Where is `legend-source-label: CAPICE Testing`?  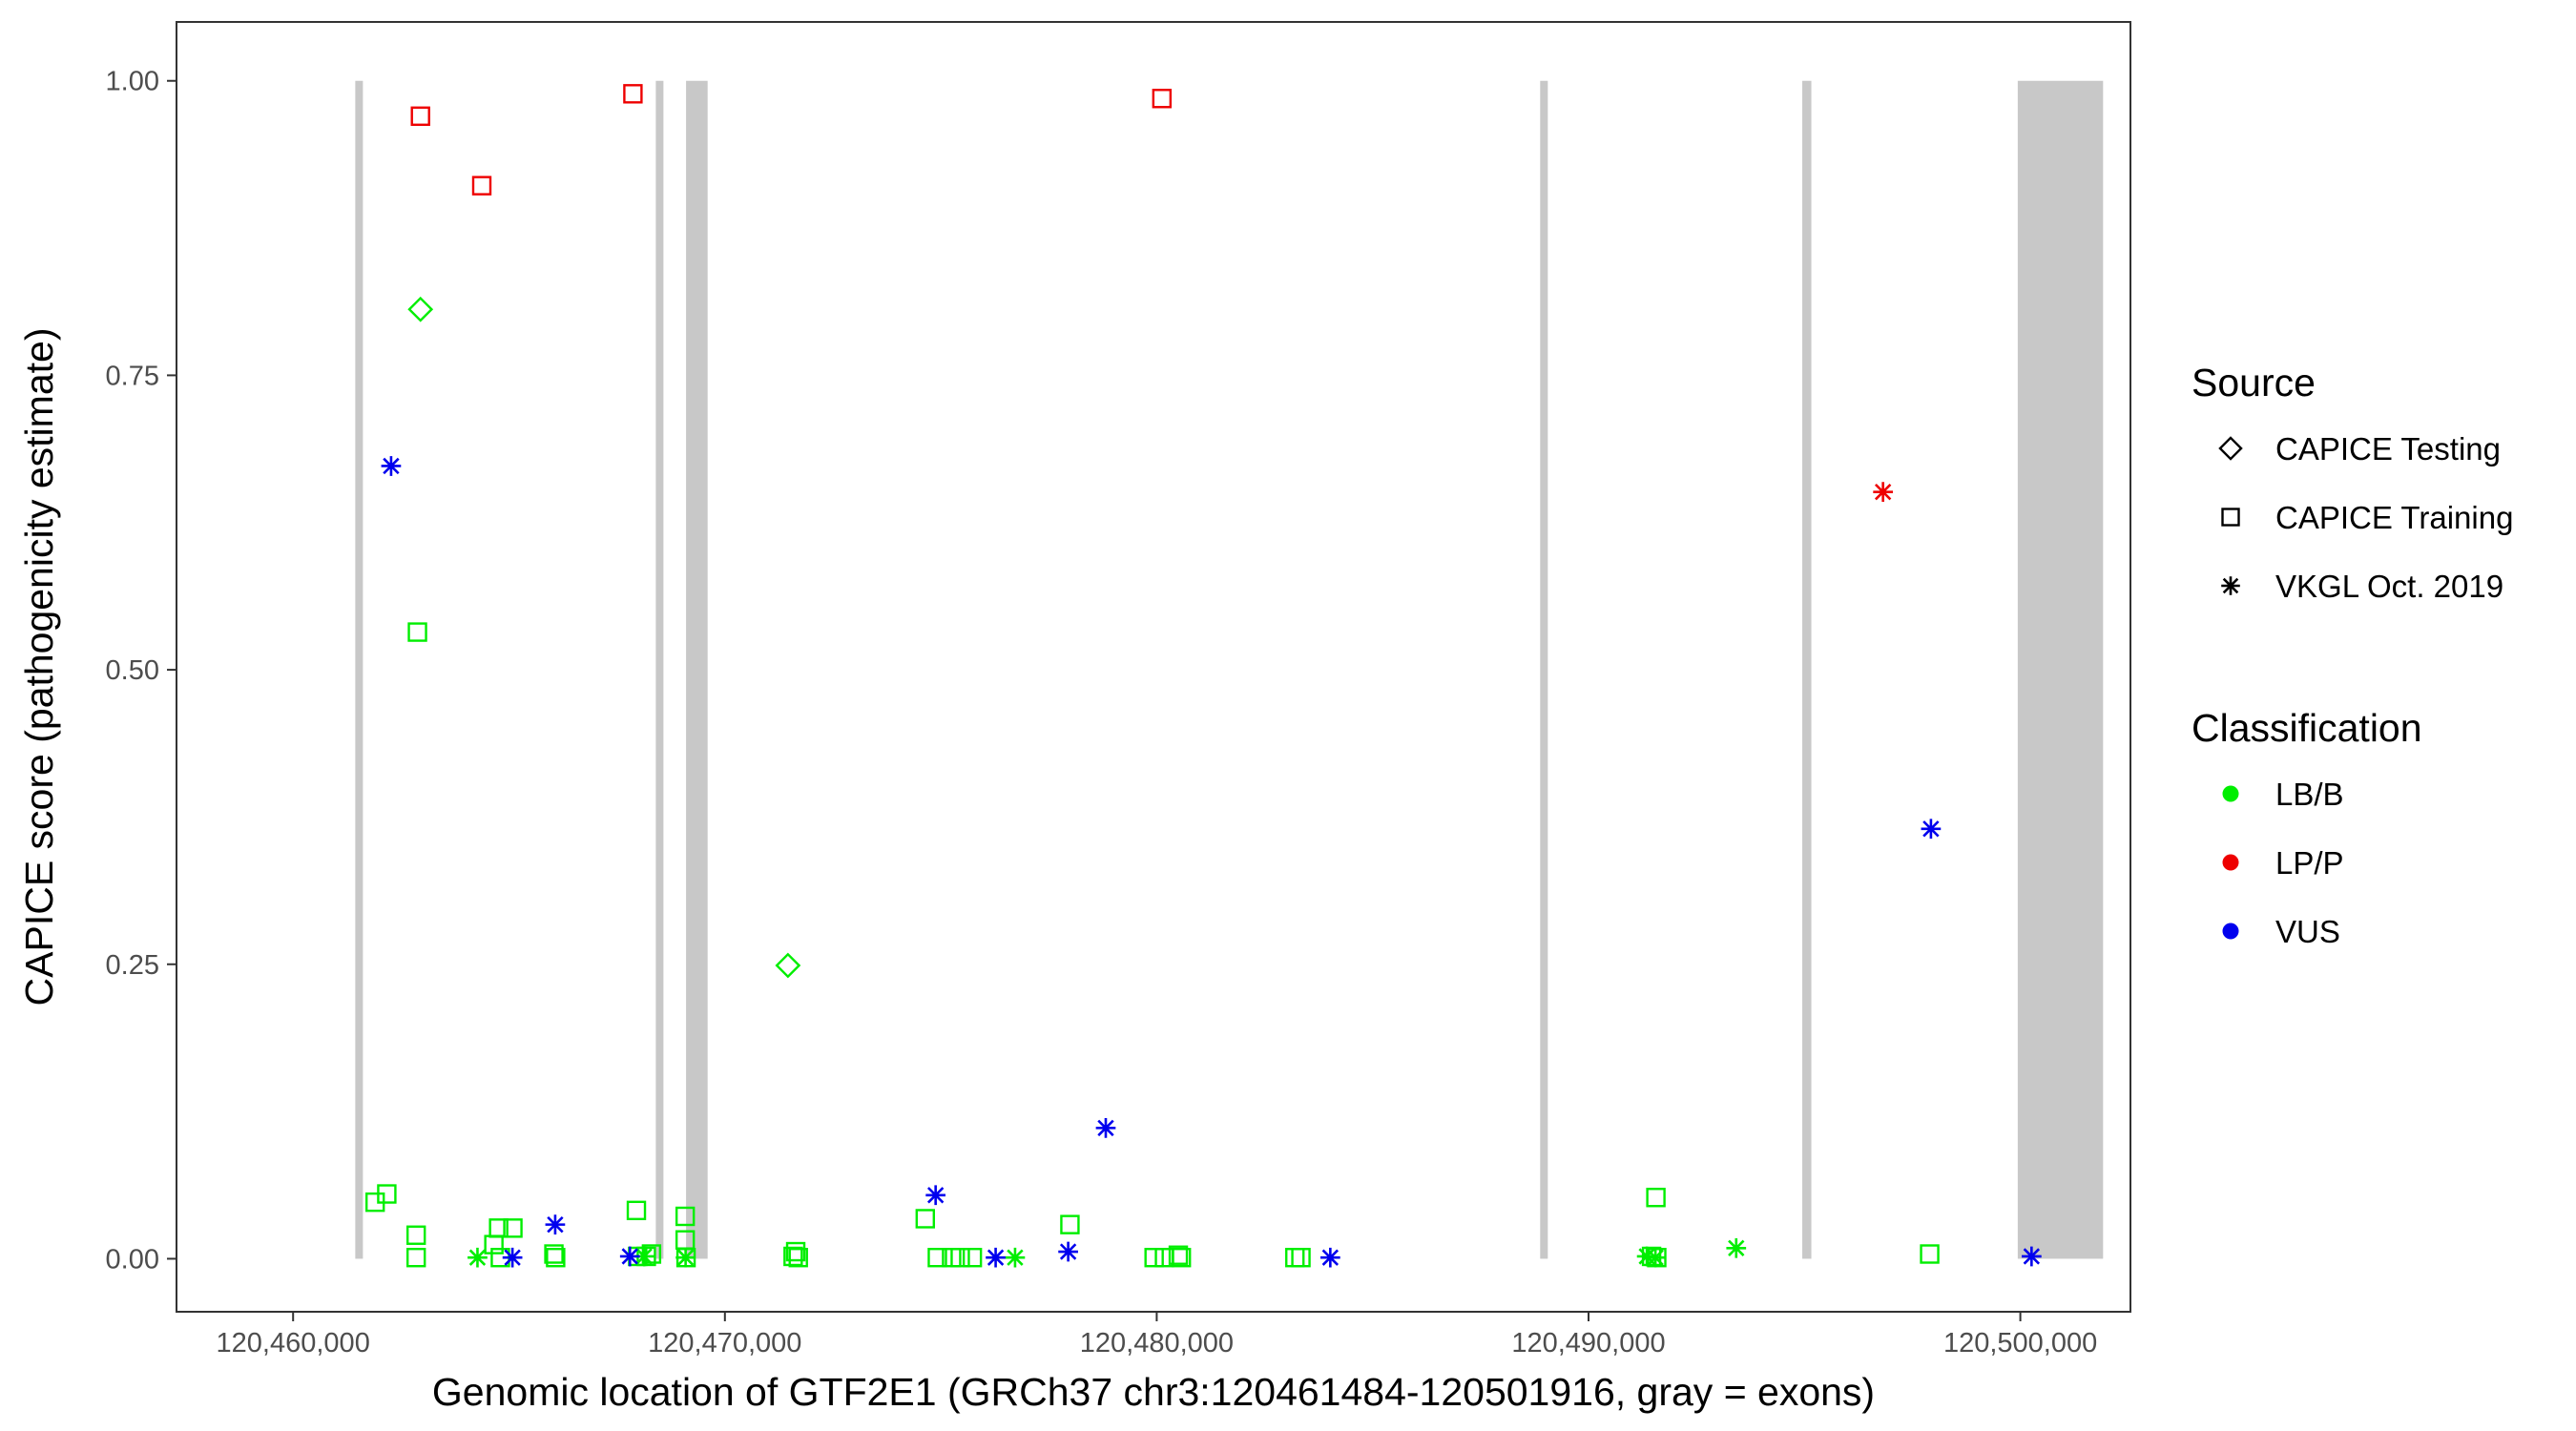
legend-source-label: CAPICE Testing is located at coordinates (2388, 449).